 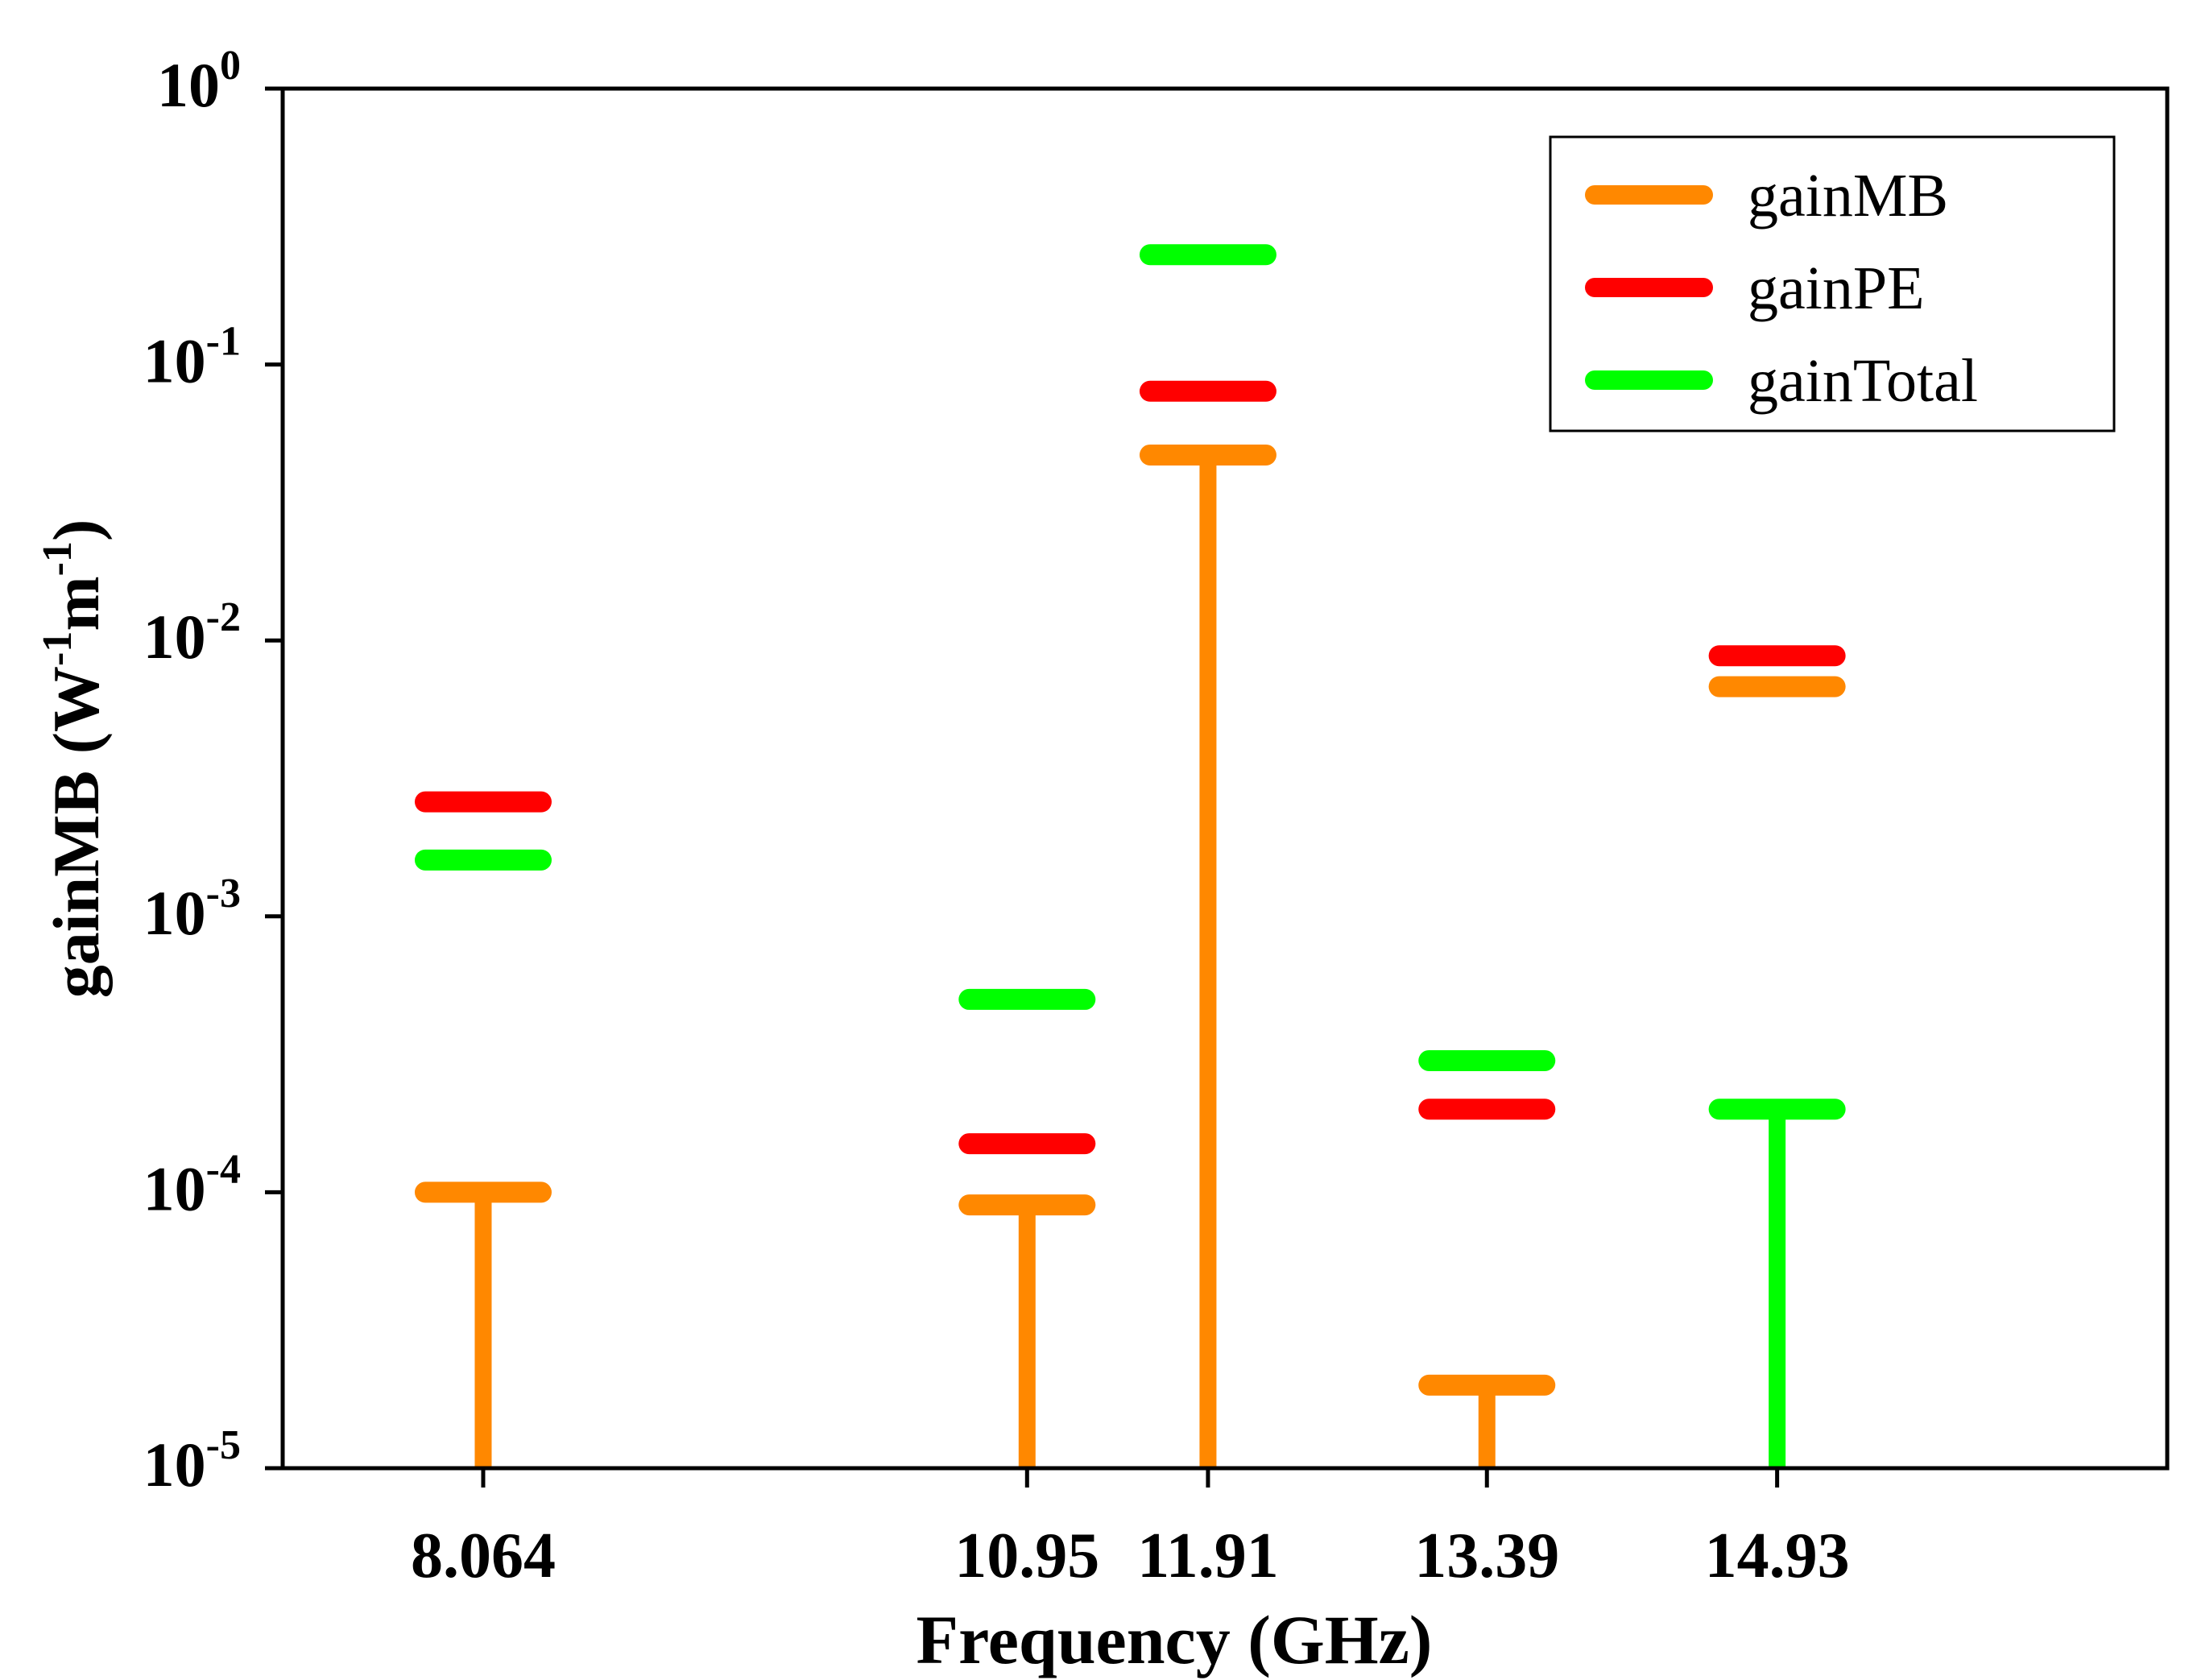 What do you see at coordinates (58, 558) in the screenshot?
I see `y-axis-title-sup2: -1` at bounding box center [58, 558].